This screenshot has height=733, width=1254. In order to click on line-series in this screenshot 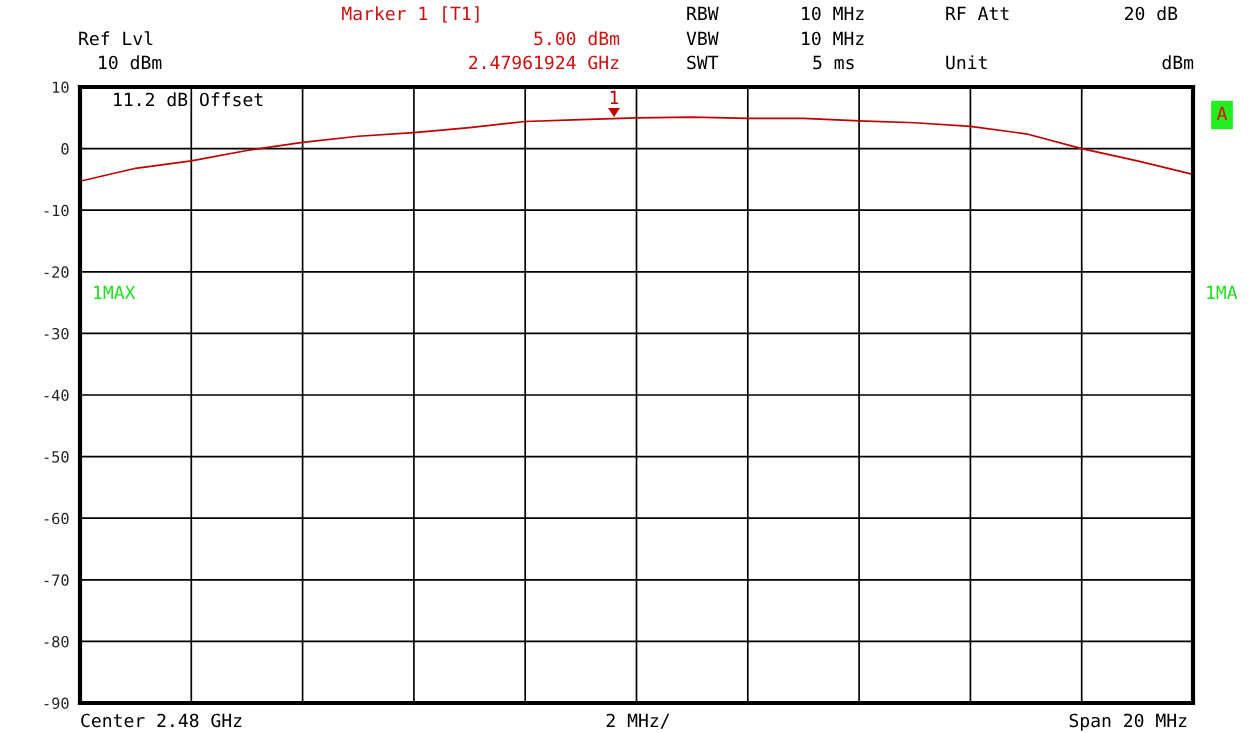, I will do `click(636, 149)`.